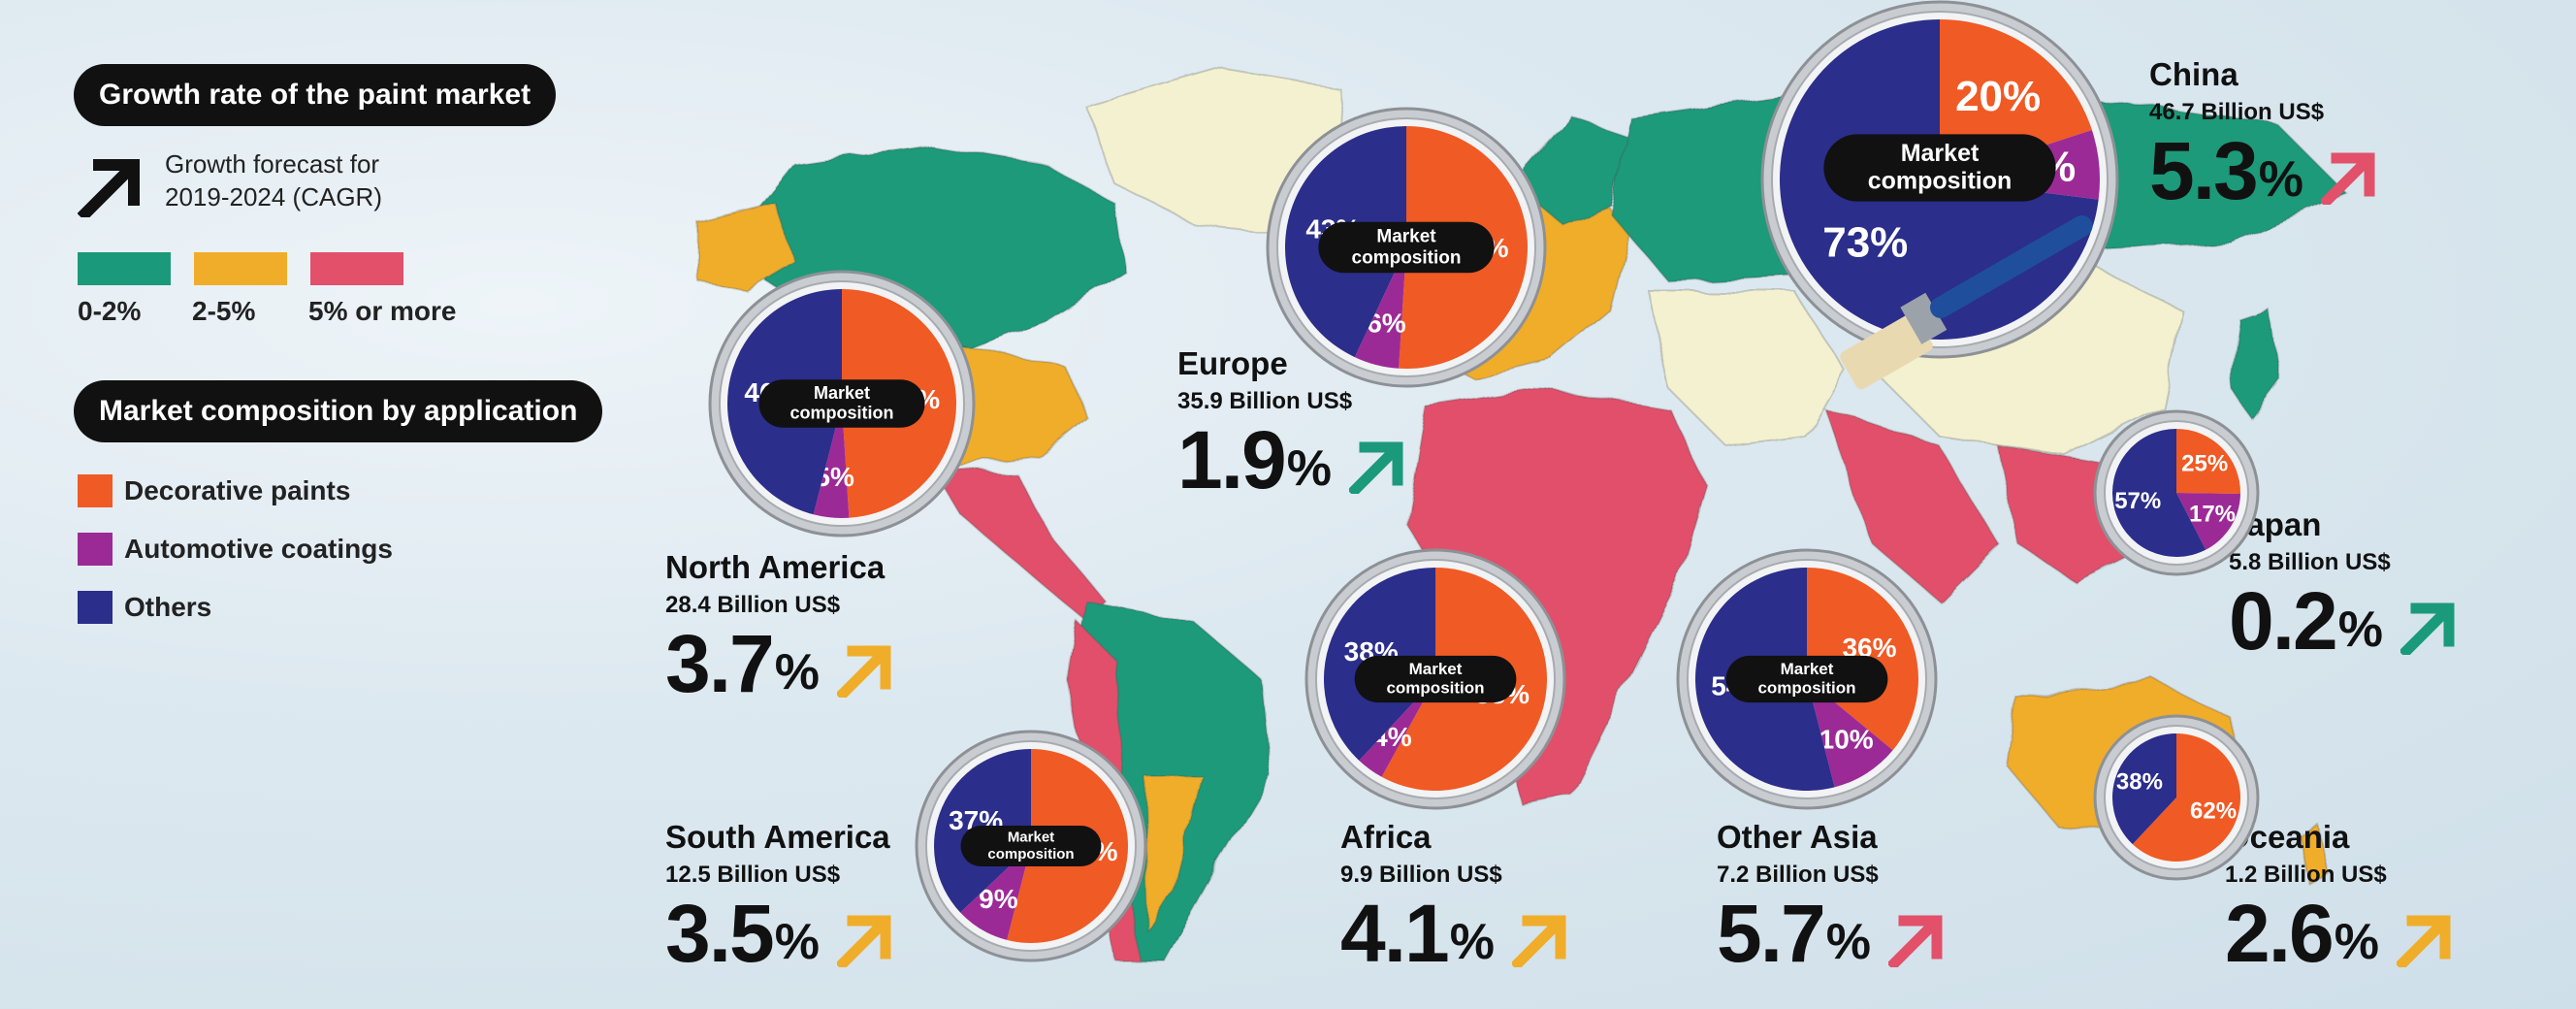  What do you see at coordinates (2313, 854) in the screenshot?
I see `map-new-zealand` at bounding box center [2313, 854].